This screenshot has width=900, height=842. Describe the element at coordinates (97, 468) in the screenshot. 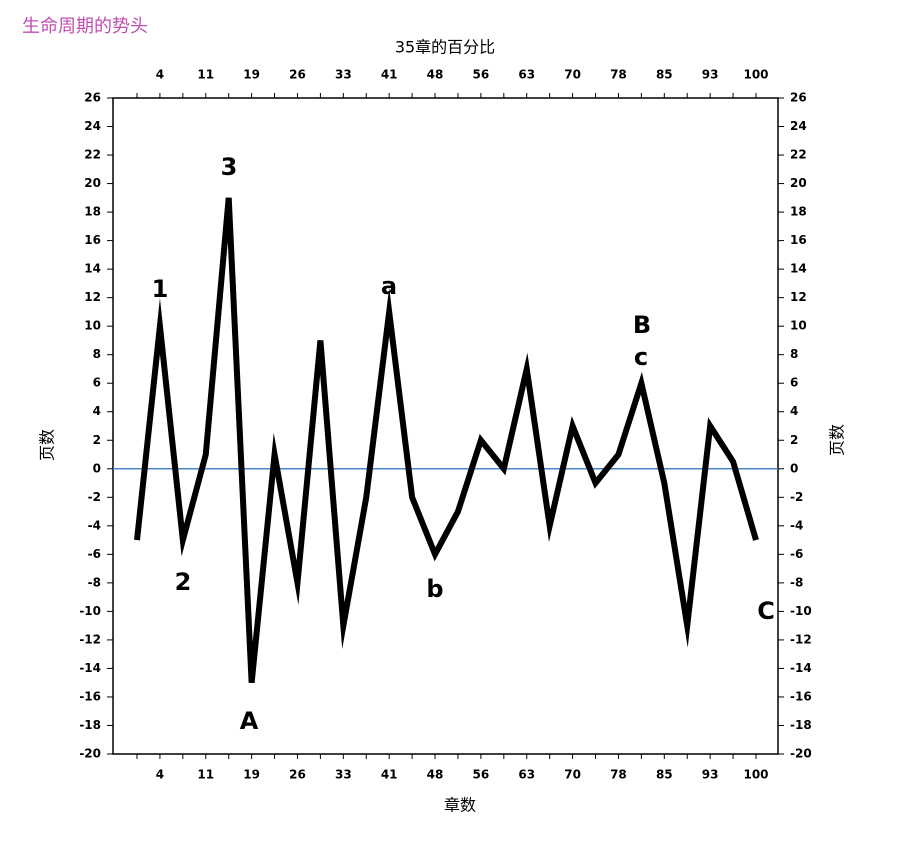

I see `y-tick-label: 0` at that location.